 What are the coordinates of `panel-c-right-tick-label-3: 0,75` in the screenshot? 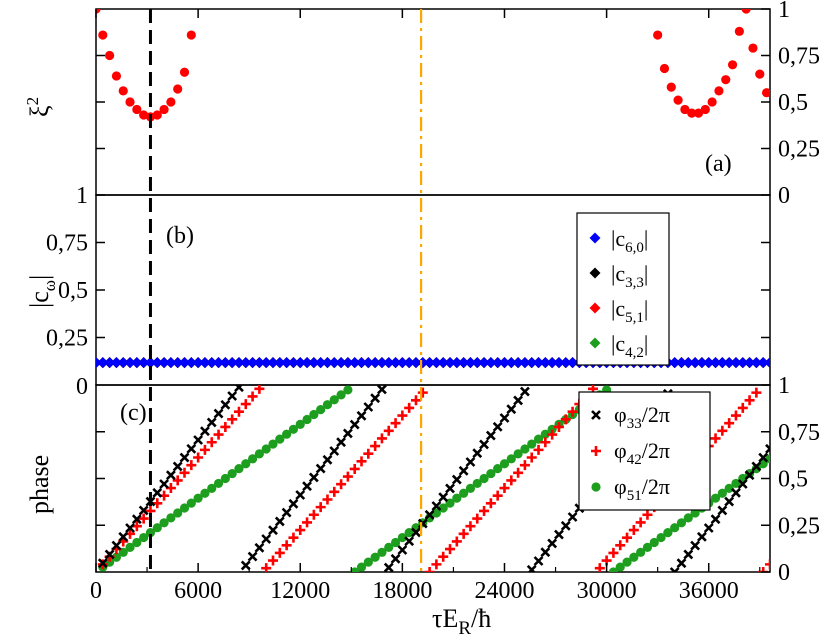 It's located at (799, 433).